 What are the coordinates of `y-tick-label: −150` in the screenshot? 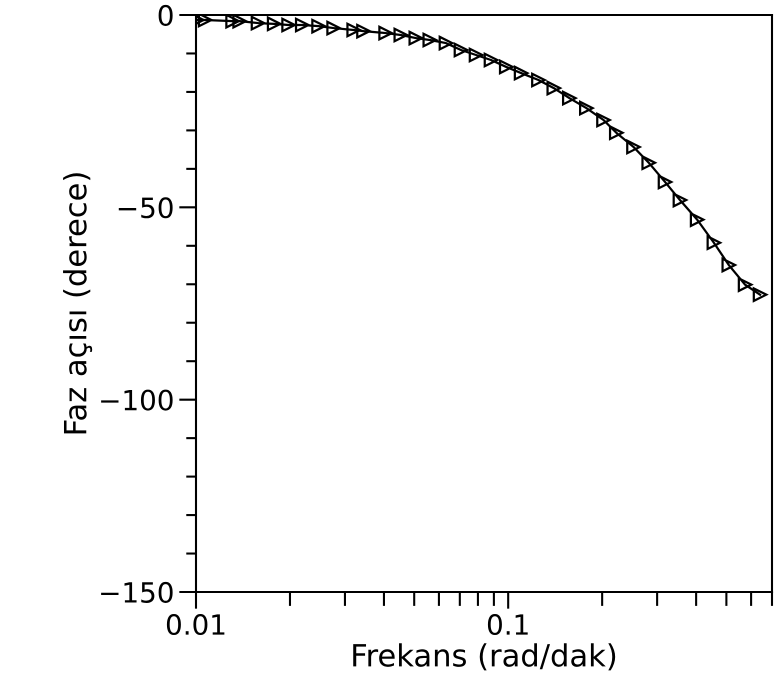 It's located at (137, 592).